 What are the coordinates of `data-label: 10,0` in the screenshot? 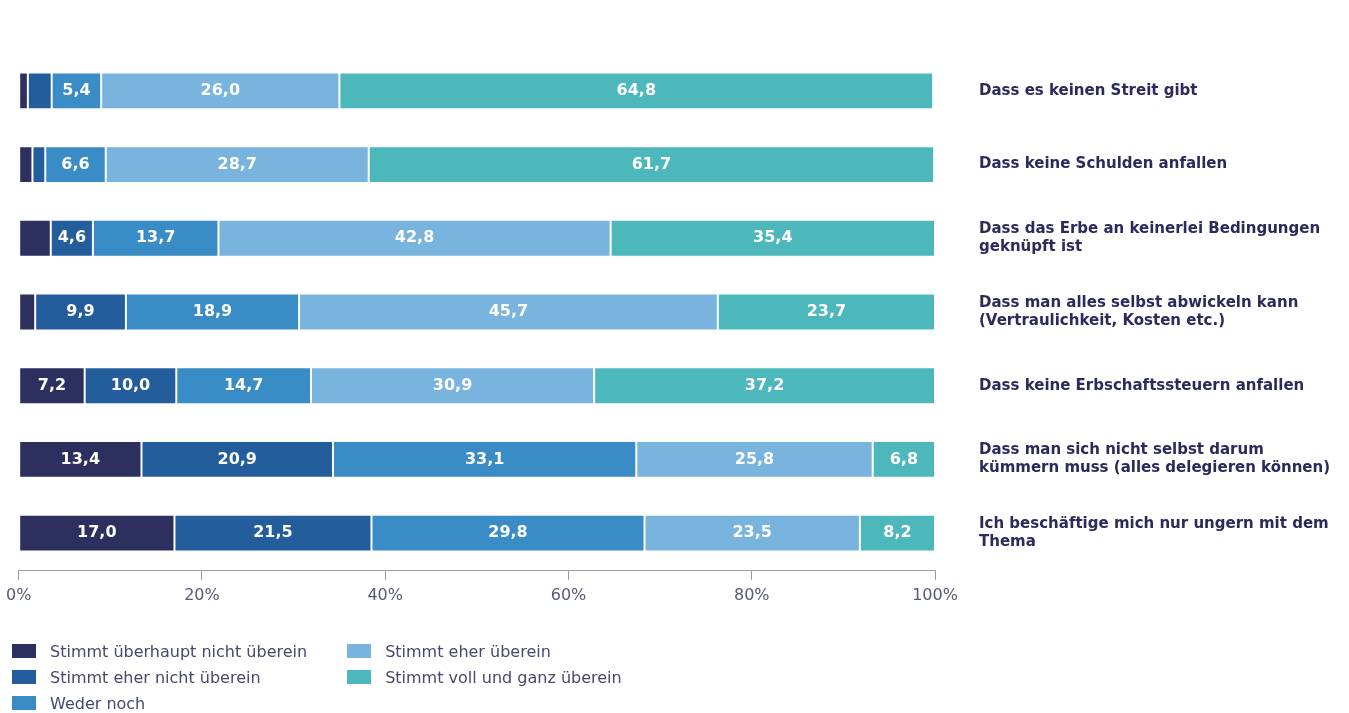 It's located at (130, 384).